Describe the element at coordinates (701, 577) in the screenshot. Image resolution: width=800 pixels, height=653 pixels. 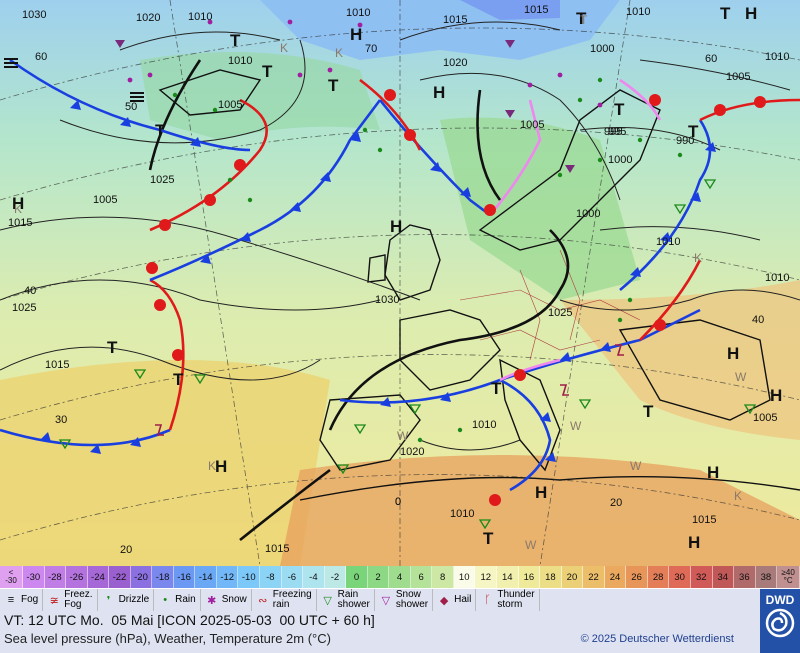
I see `scale-cell: 32` at that location.